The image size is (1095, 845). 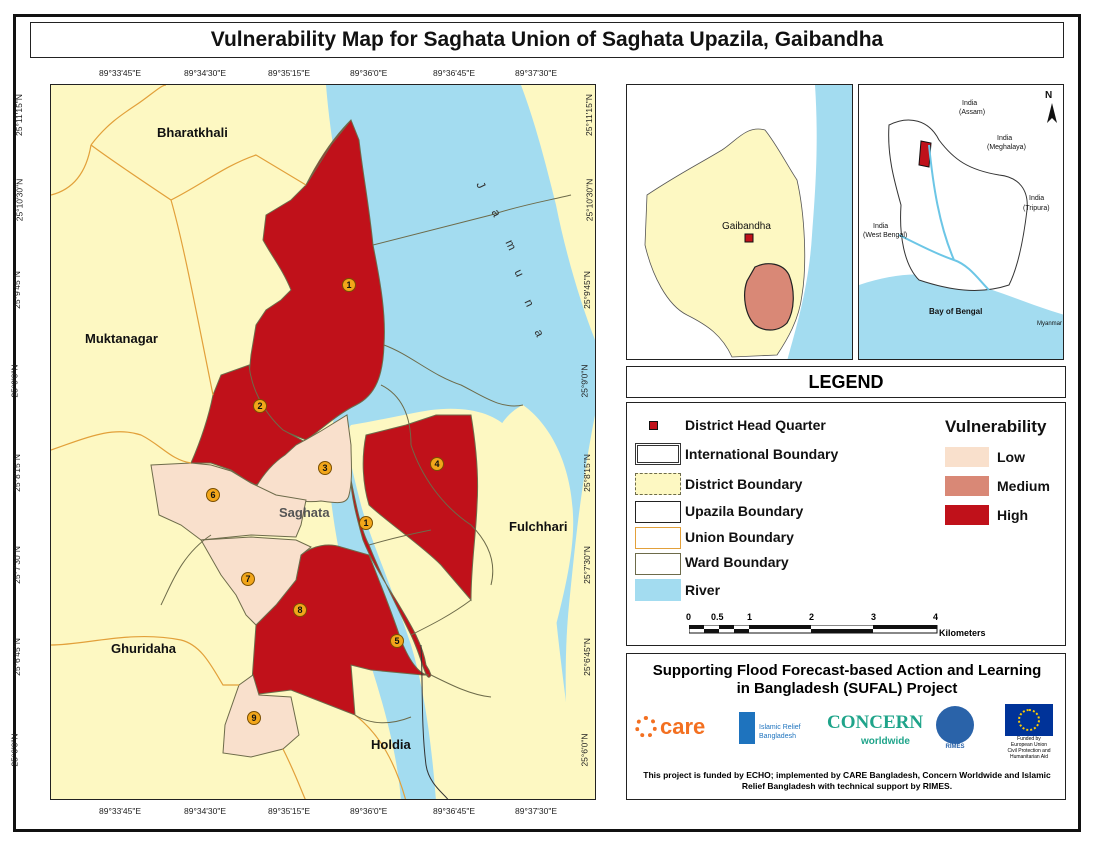 I want to click on islamic-relief-logo: Islamic Relief Bangladesh, so click(x=779, y=730).